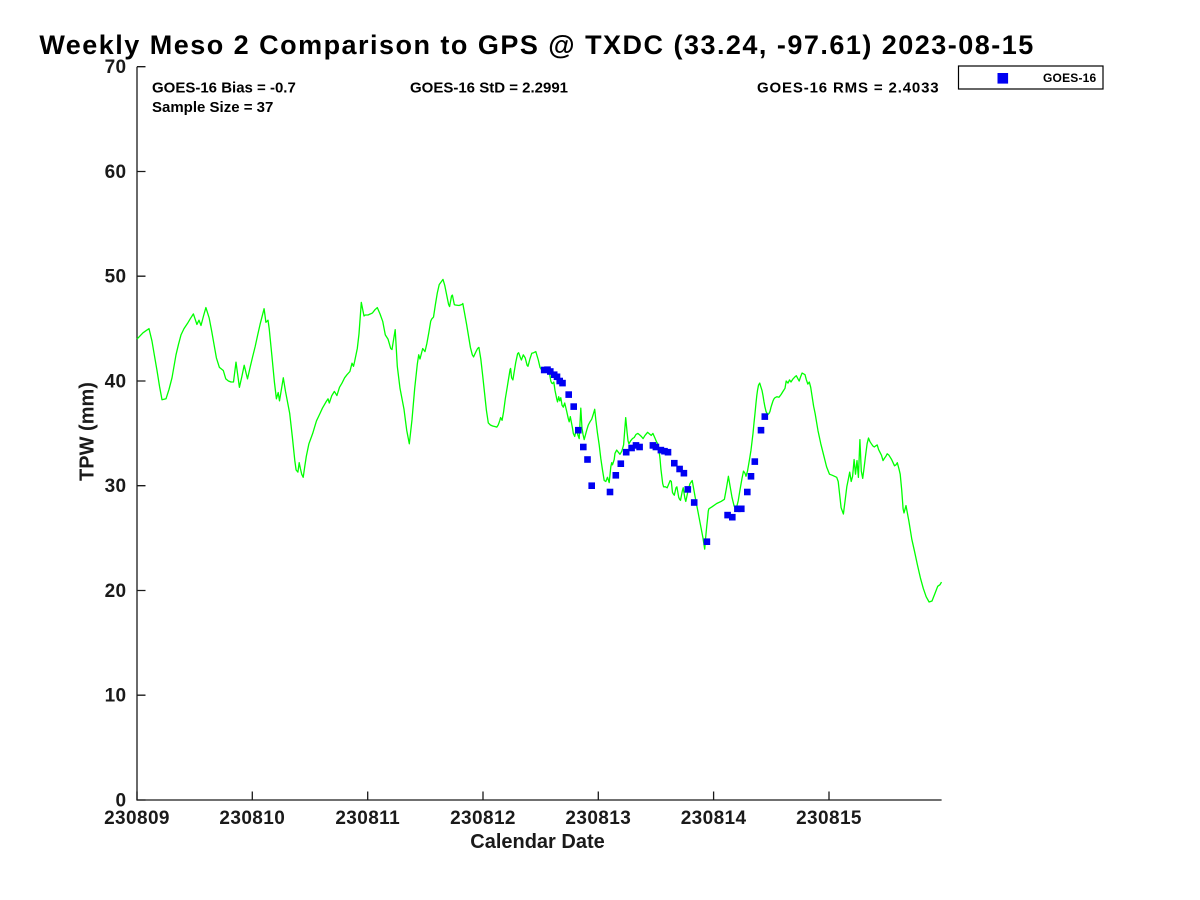 This screenshot has height=900, width=1200. Describe the element at coordinates (116, 591) in the screenshot. I see `svg-text: 20` at that location.